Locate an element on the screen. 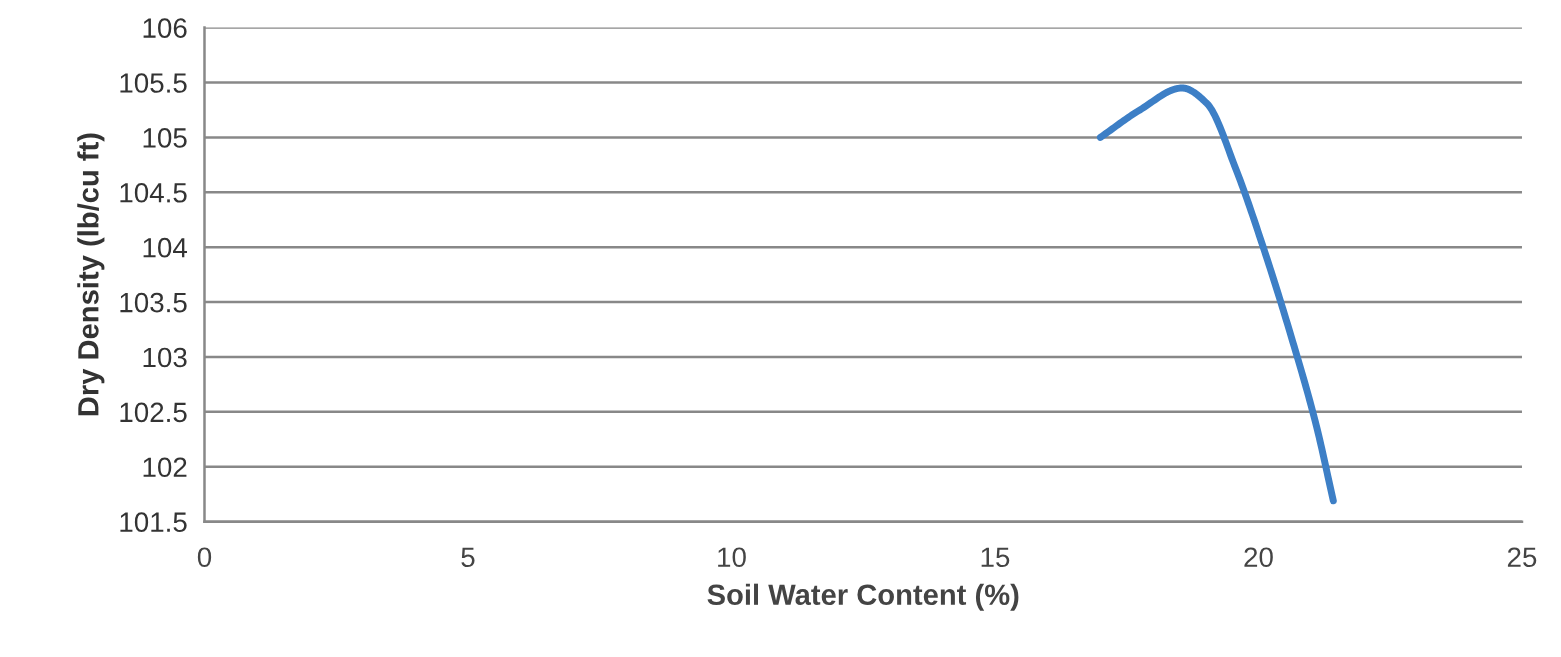 The width and height of the screenshot is (1561, 657). y-axis-title: Dry Density (lb/cu ft) is located at coordinates (91, 274).